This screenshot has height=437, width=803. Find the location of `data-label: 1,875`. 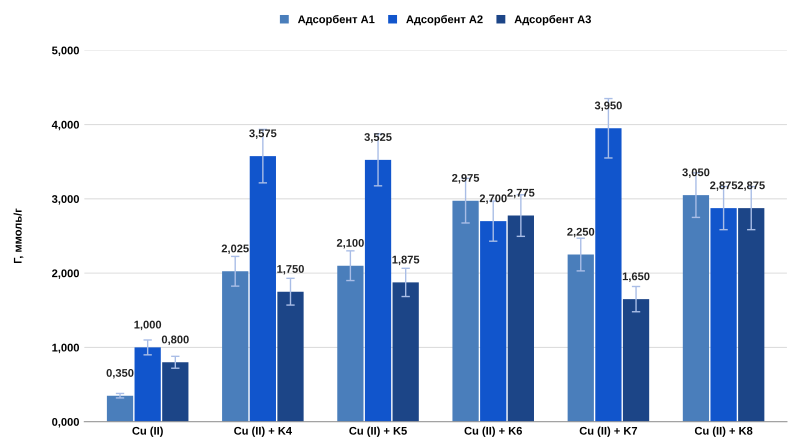

data-label: 1,875 is located at coordinates (406, 261).